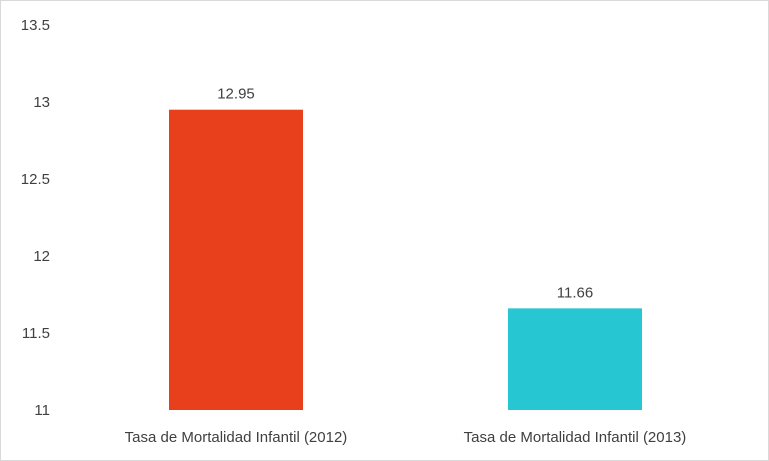 This screenshot has height=461, width=769. Describe the element at coordinates (236, 94) in the screenshot. I see `data-label: 12.95` at that location.